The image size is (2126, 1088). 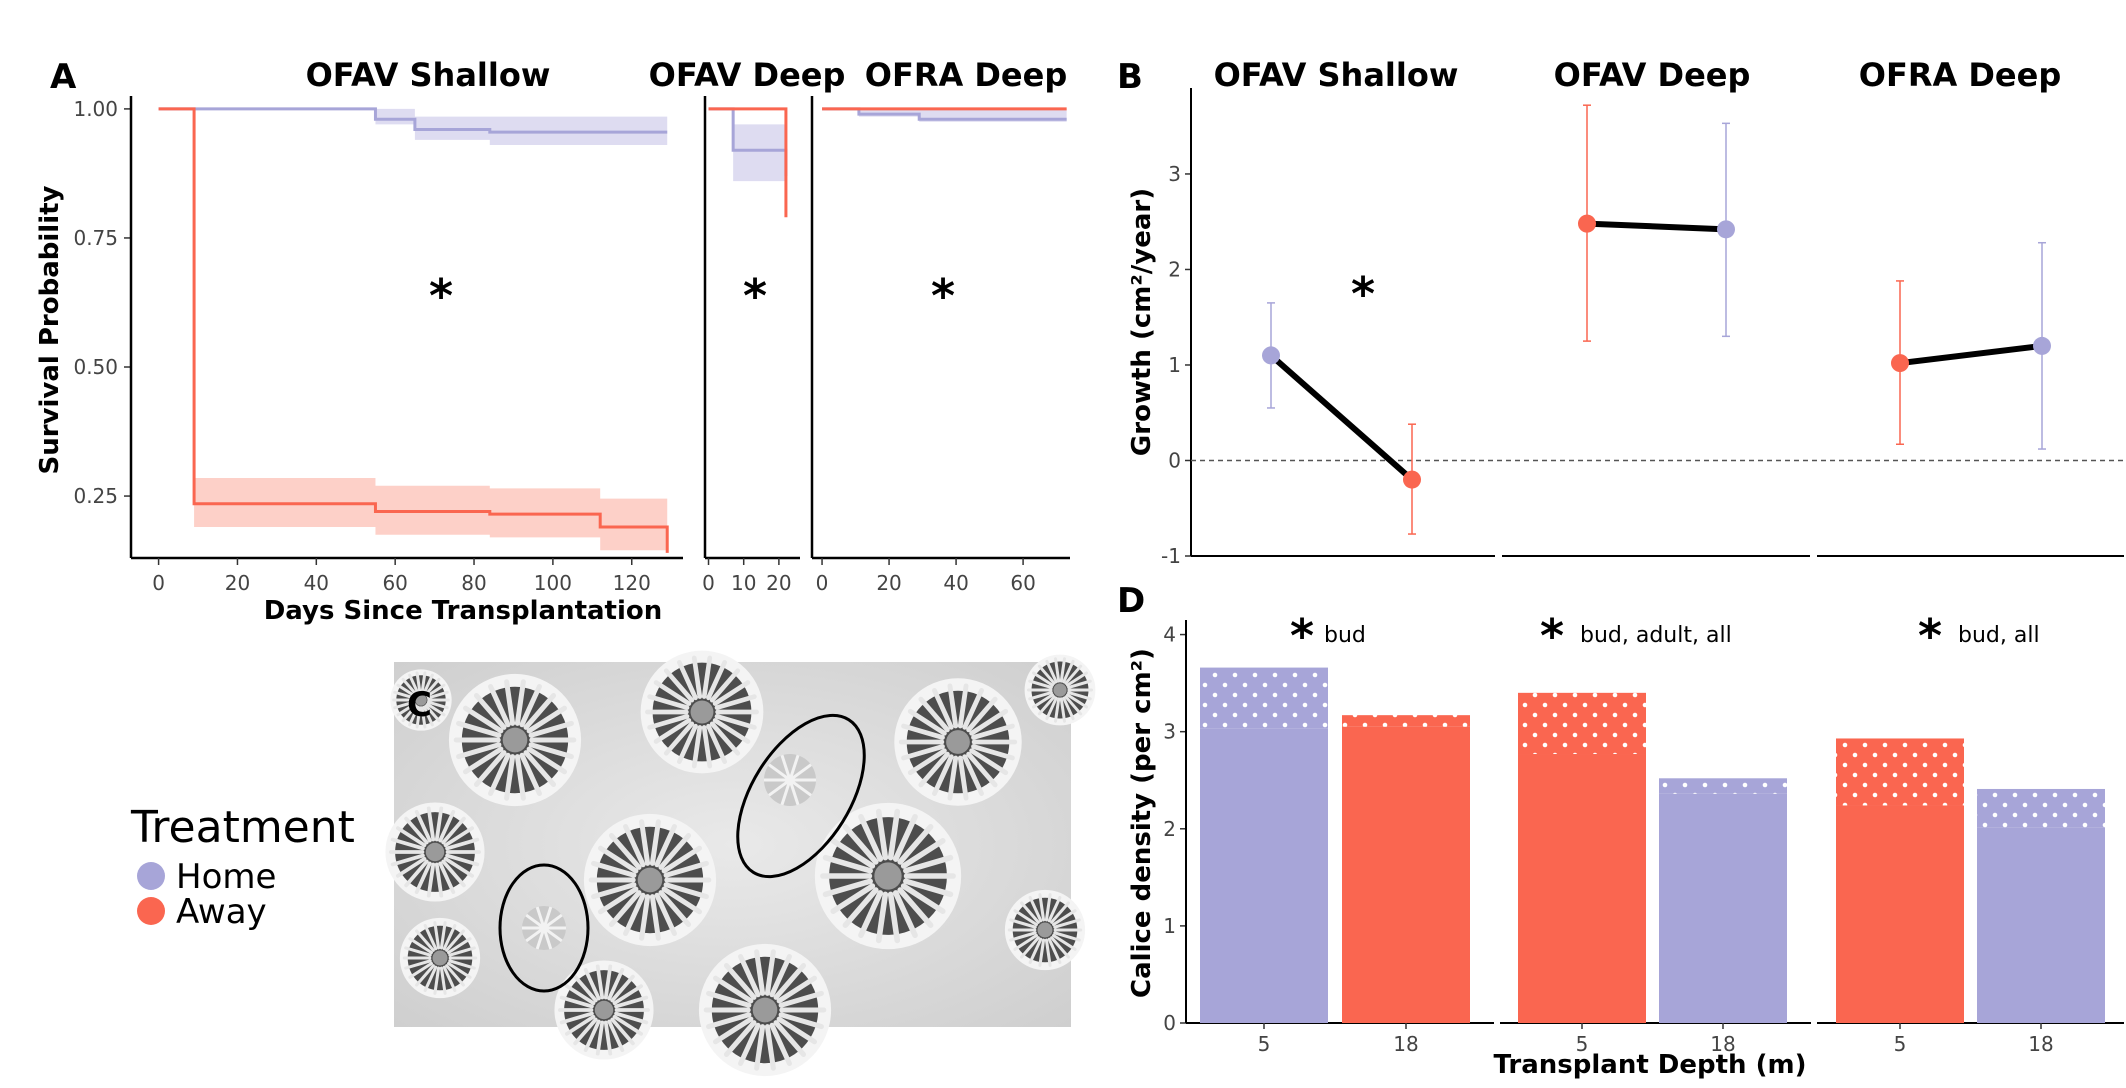 I want to click on panel-d-bar-adult-away, so click(x=1900, y=914).